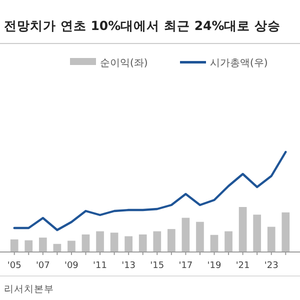  Describe the element at coordinates (129, 266) in the screenshot. I see `x-tick-label: '13` at that location.